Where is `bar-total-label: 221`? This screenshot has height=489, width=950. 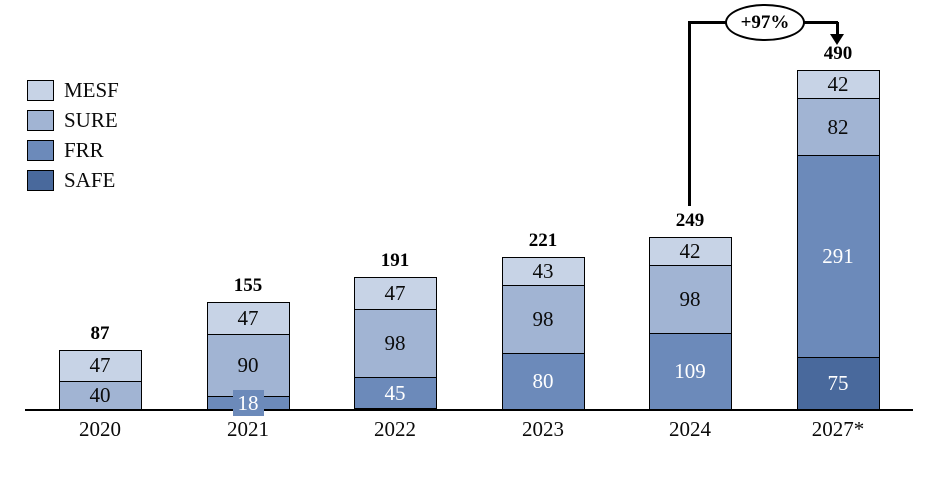 bar-total-label: 221 is located at coordinates (543, 240).